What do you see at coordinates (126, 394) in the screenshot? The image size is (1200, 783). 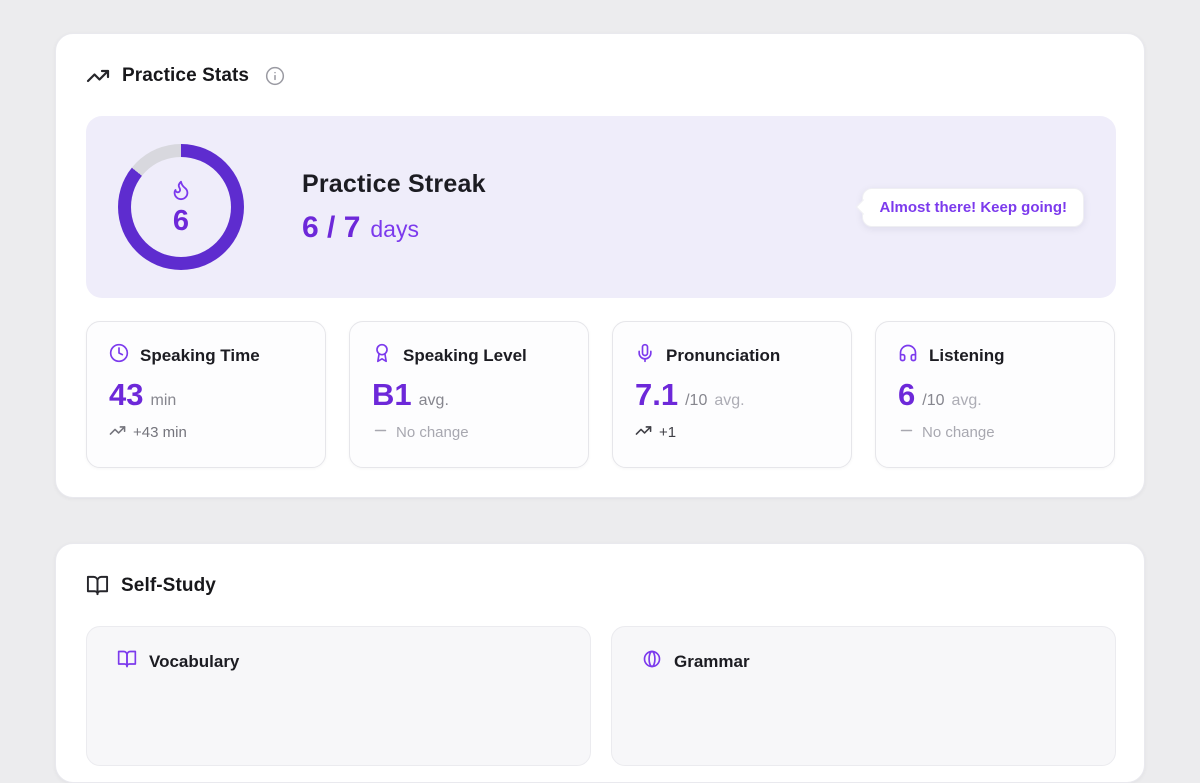 I see `stat-value: 43` at bounding box center [126, 394].